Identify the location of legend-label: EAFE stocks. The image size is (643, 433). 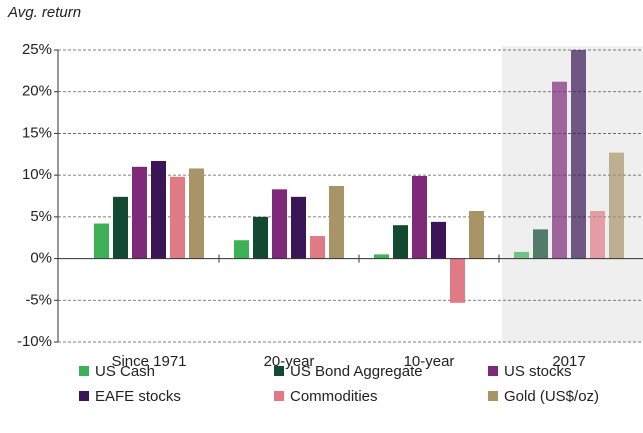
(138, 396).